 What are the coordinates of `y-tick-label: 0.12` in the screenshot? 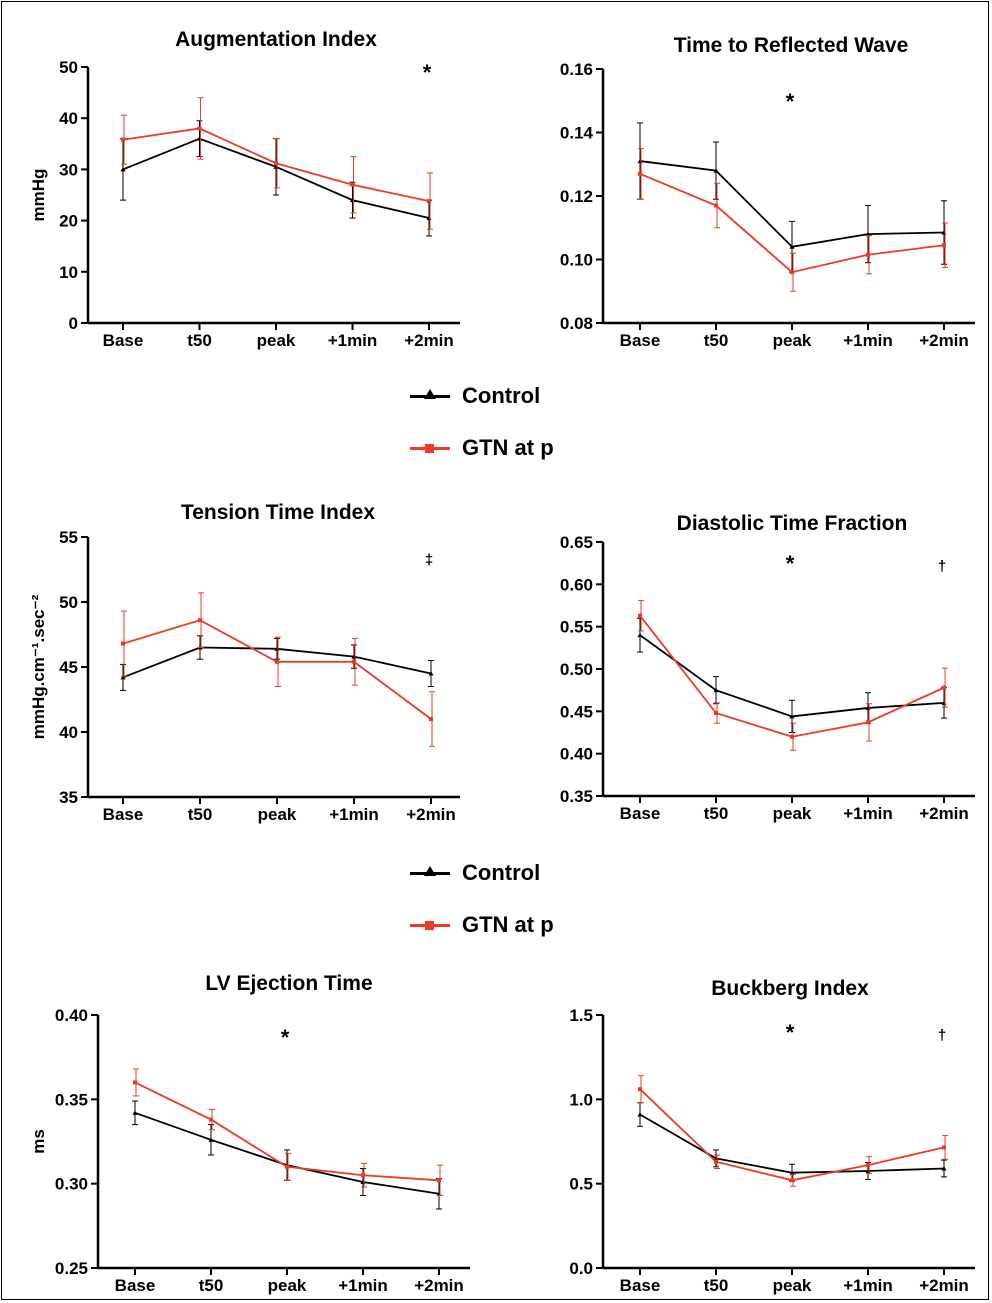 It's located at (576, 196).